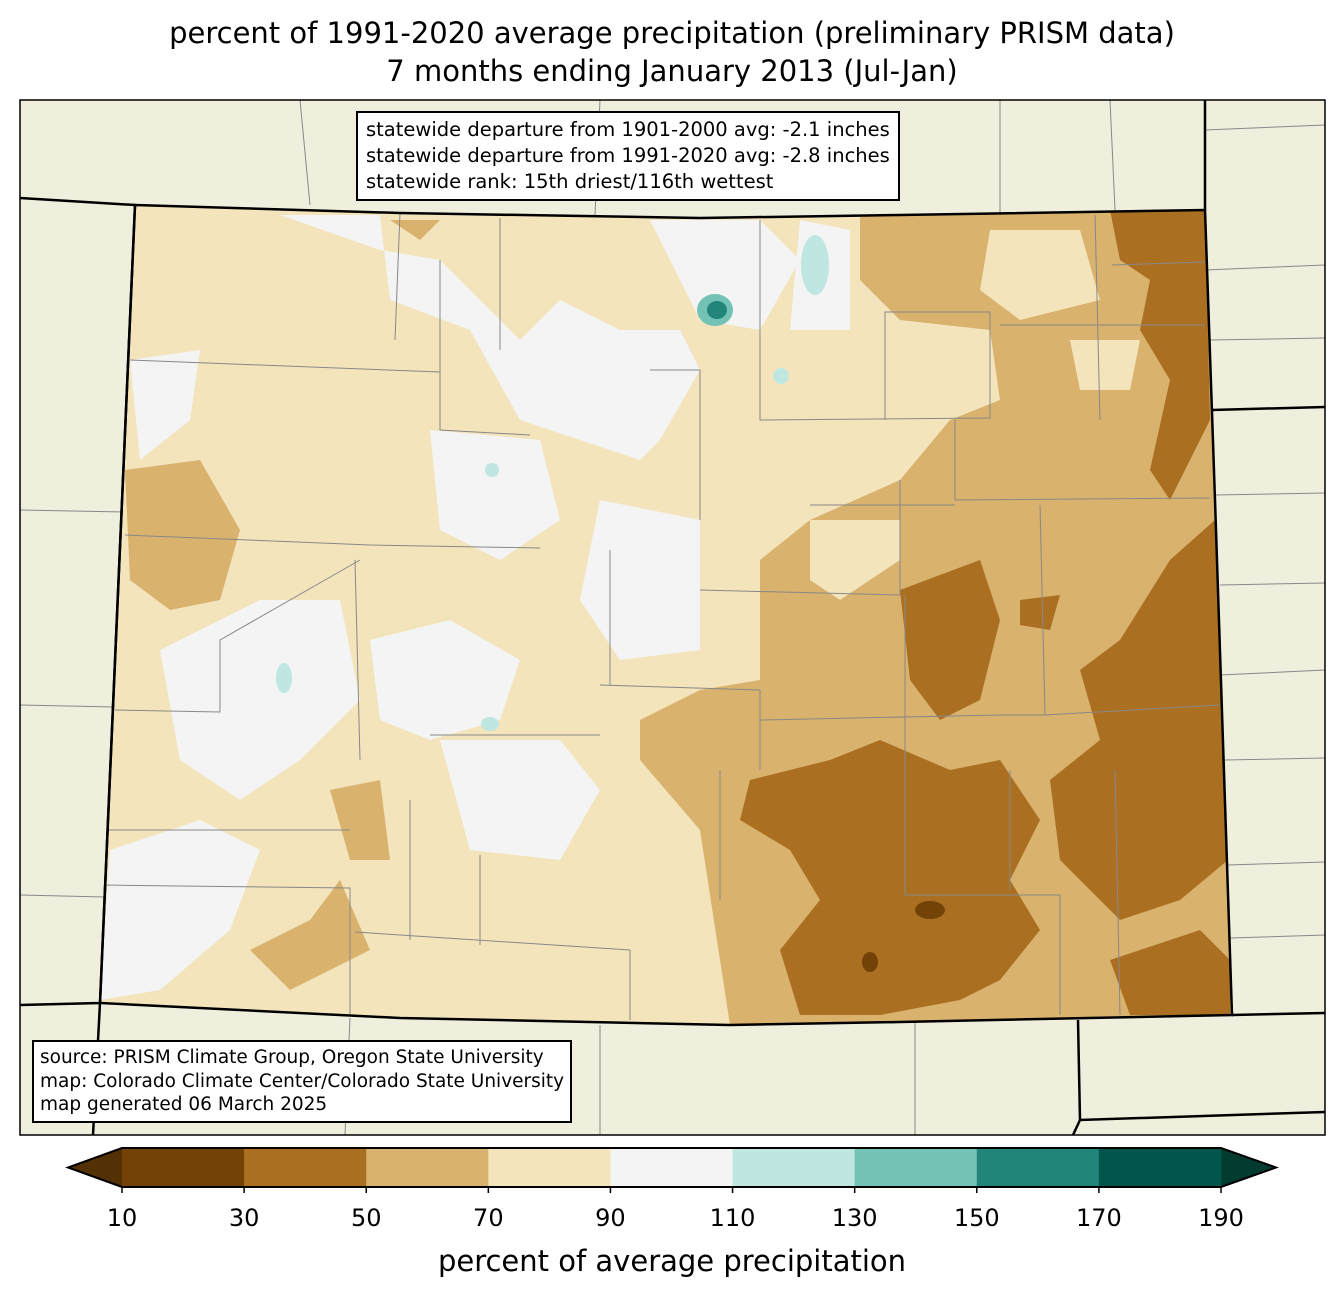 This screenshot has width=1344, height=1299. What do you see at coordinates (610, 1218) in the screenshot?
I see `colorbar-tick-label: 90` at bounding box center [610, 1218].